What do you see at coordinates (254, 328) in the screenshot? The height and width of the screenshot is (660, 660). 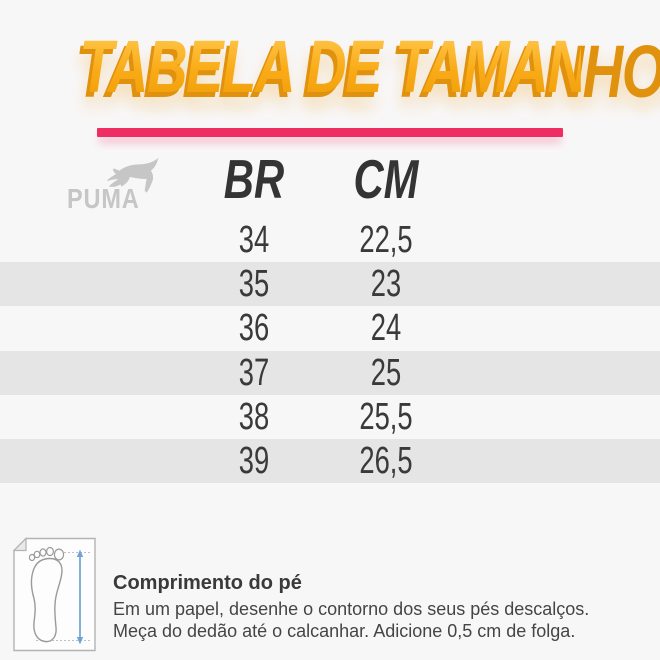 I see `cell-br: 36` at bounding box center [254, 328].